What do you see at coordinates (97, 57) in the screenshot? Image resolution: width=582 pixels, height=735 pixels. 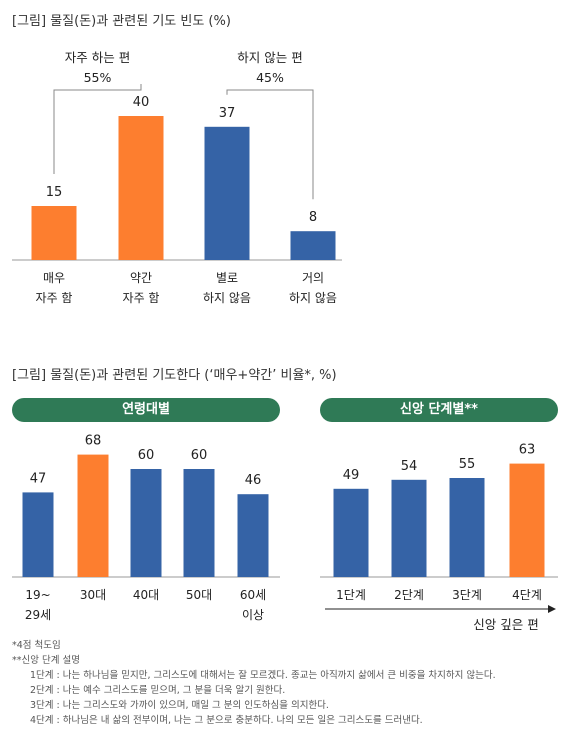 I see `bracket-label-1: 자주 하는 편` at bounding box center [97, 57].